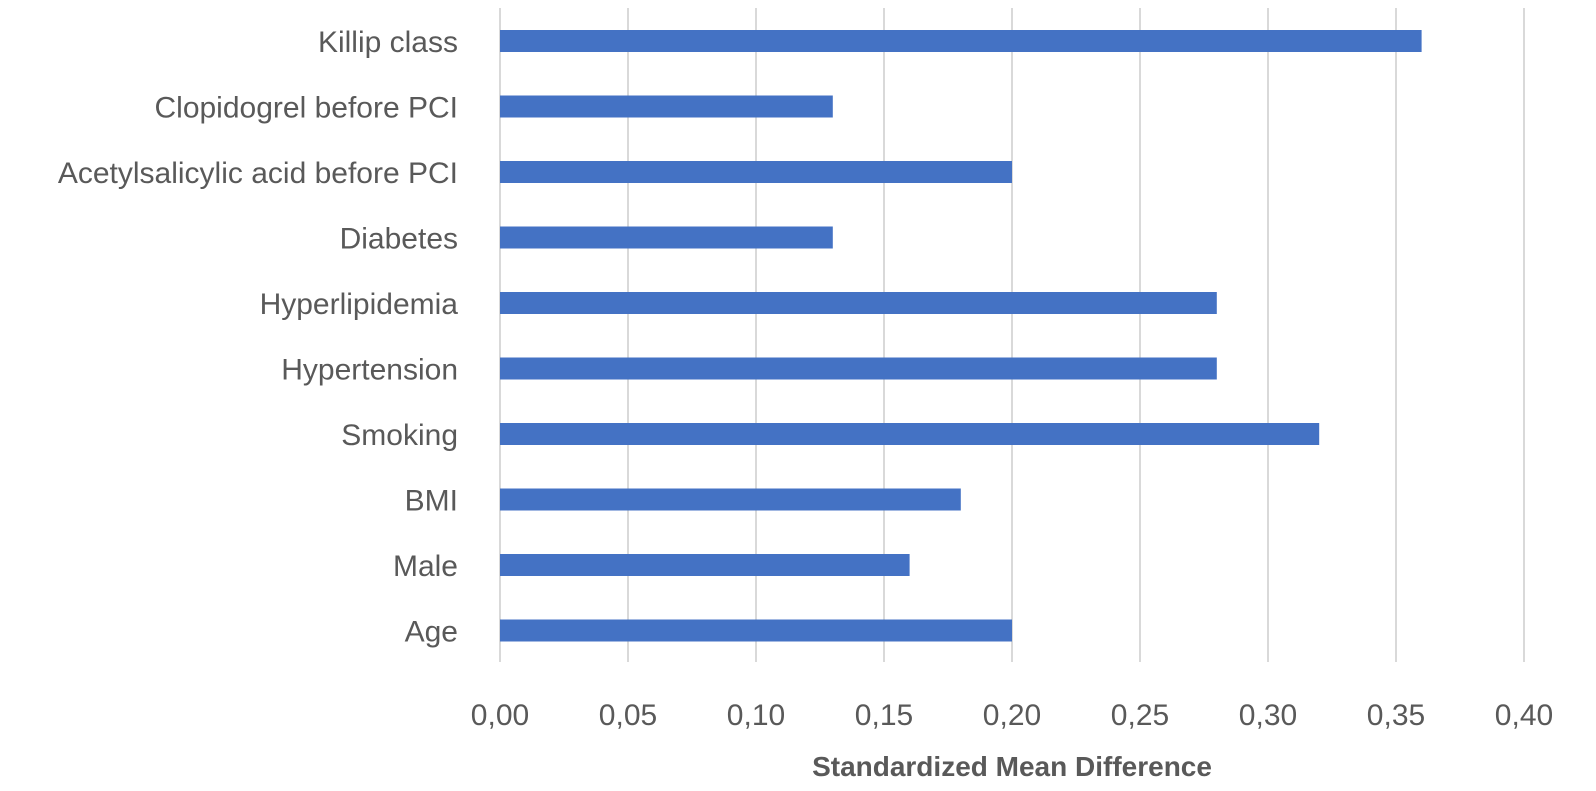  I want to click on x-tick-label: 0,30, so click(1268, 715).